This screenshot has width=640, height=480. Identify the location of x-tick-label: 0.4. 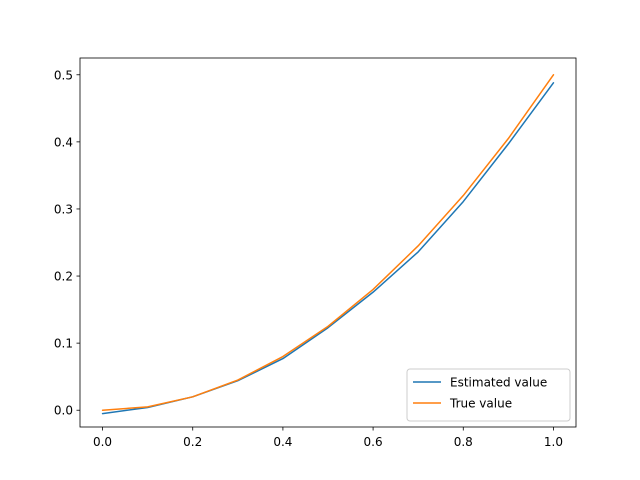
(282, 442).